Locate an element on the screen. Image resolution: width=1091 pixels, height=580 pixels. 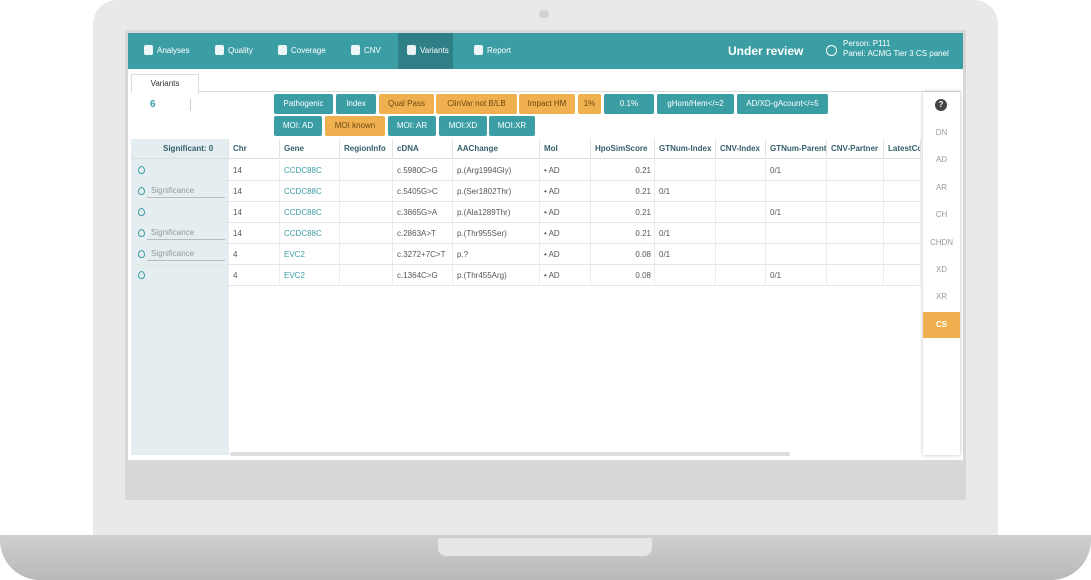
column-header: GTNum-Parent is located at coordinates (796, 149).